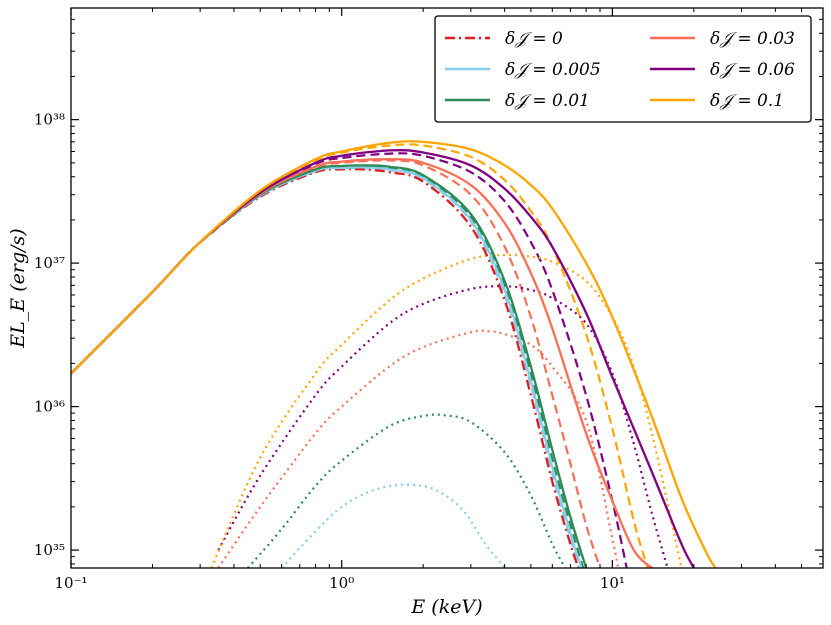  I want to click on legend-label: δ𝒥 = 0, so click(534, 39).